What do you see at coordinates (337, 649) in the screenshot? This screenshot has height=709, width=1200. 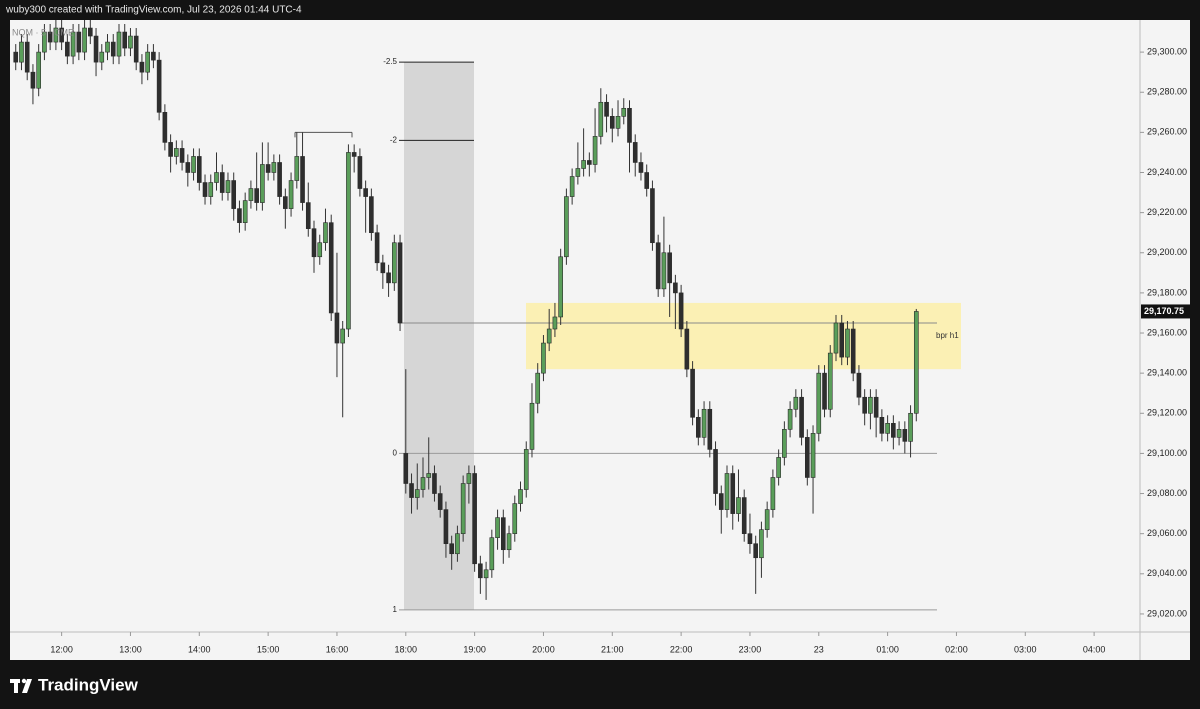 I see `x-tick-label: 16:00` at bounding box center [337, 649].